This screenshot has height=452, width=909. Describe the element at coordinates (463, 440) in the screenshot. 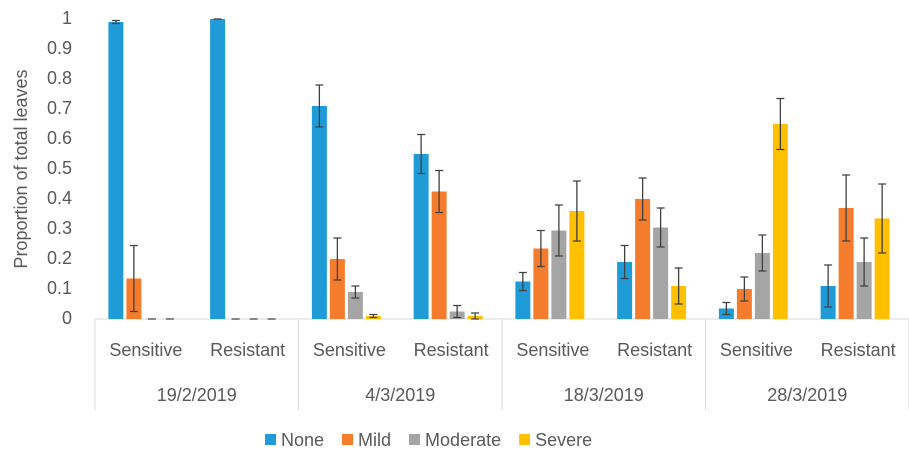

I see `legend-label: Moderate` at that location.